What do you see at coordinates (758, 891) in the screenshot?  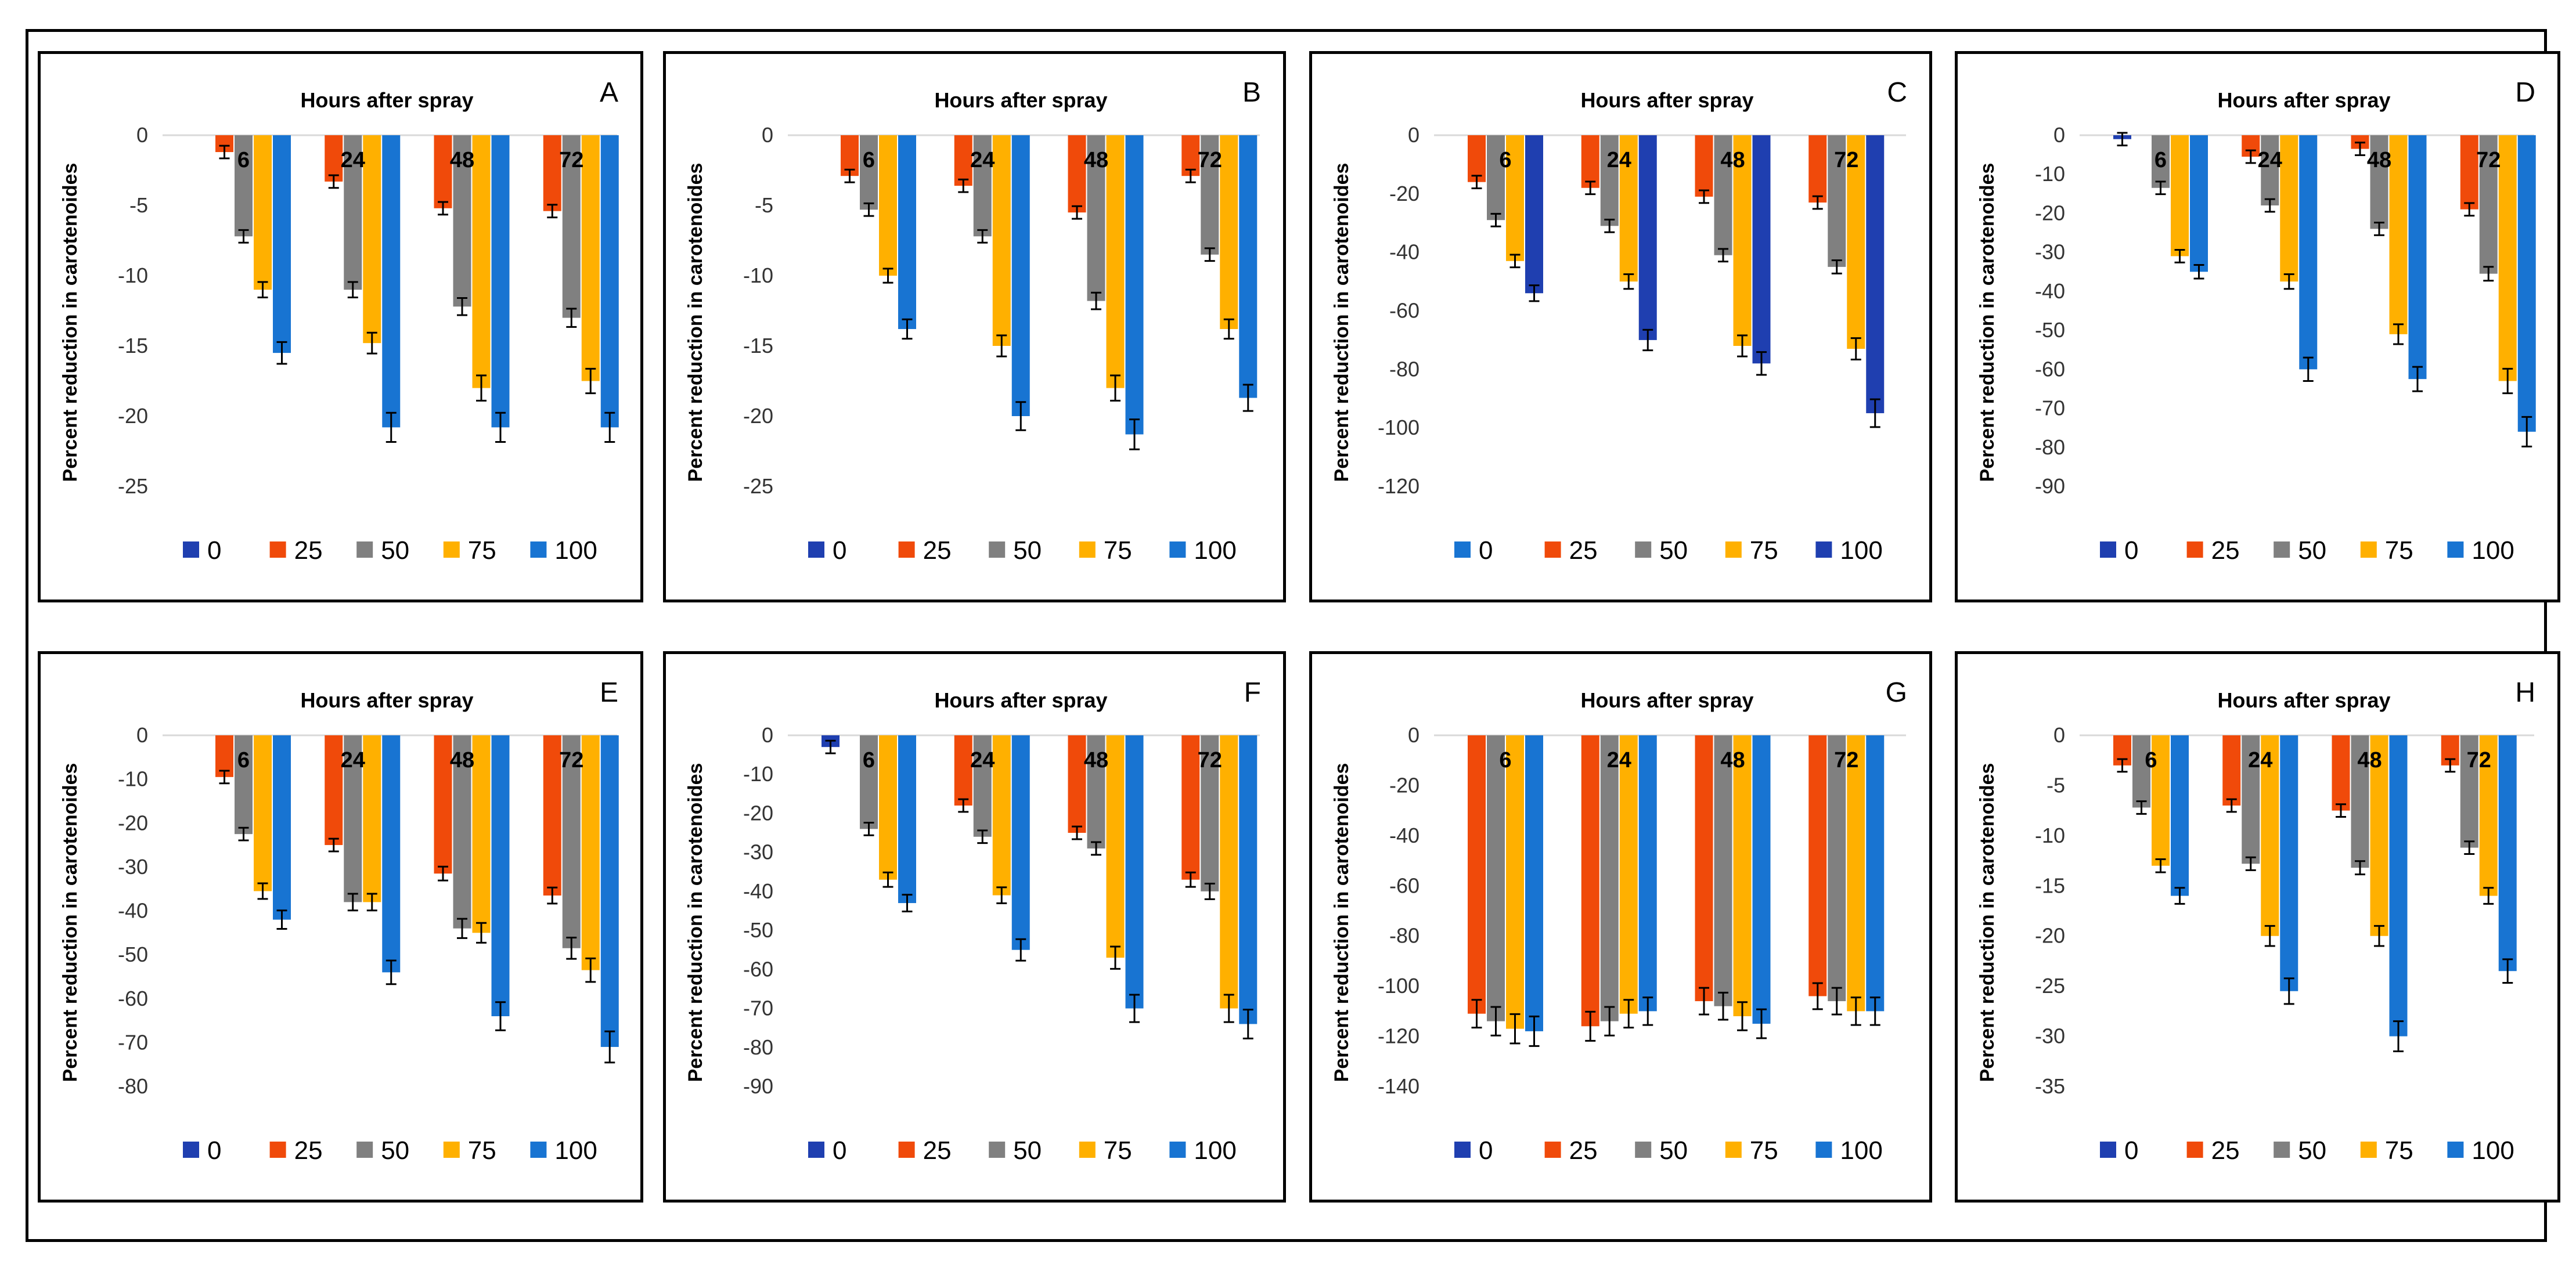 I see `y-tick-label: -40` at bounding box center [758, 891].